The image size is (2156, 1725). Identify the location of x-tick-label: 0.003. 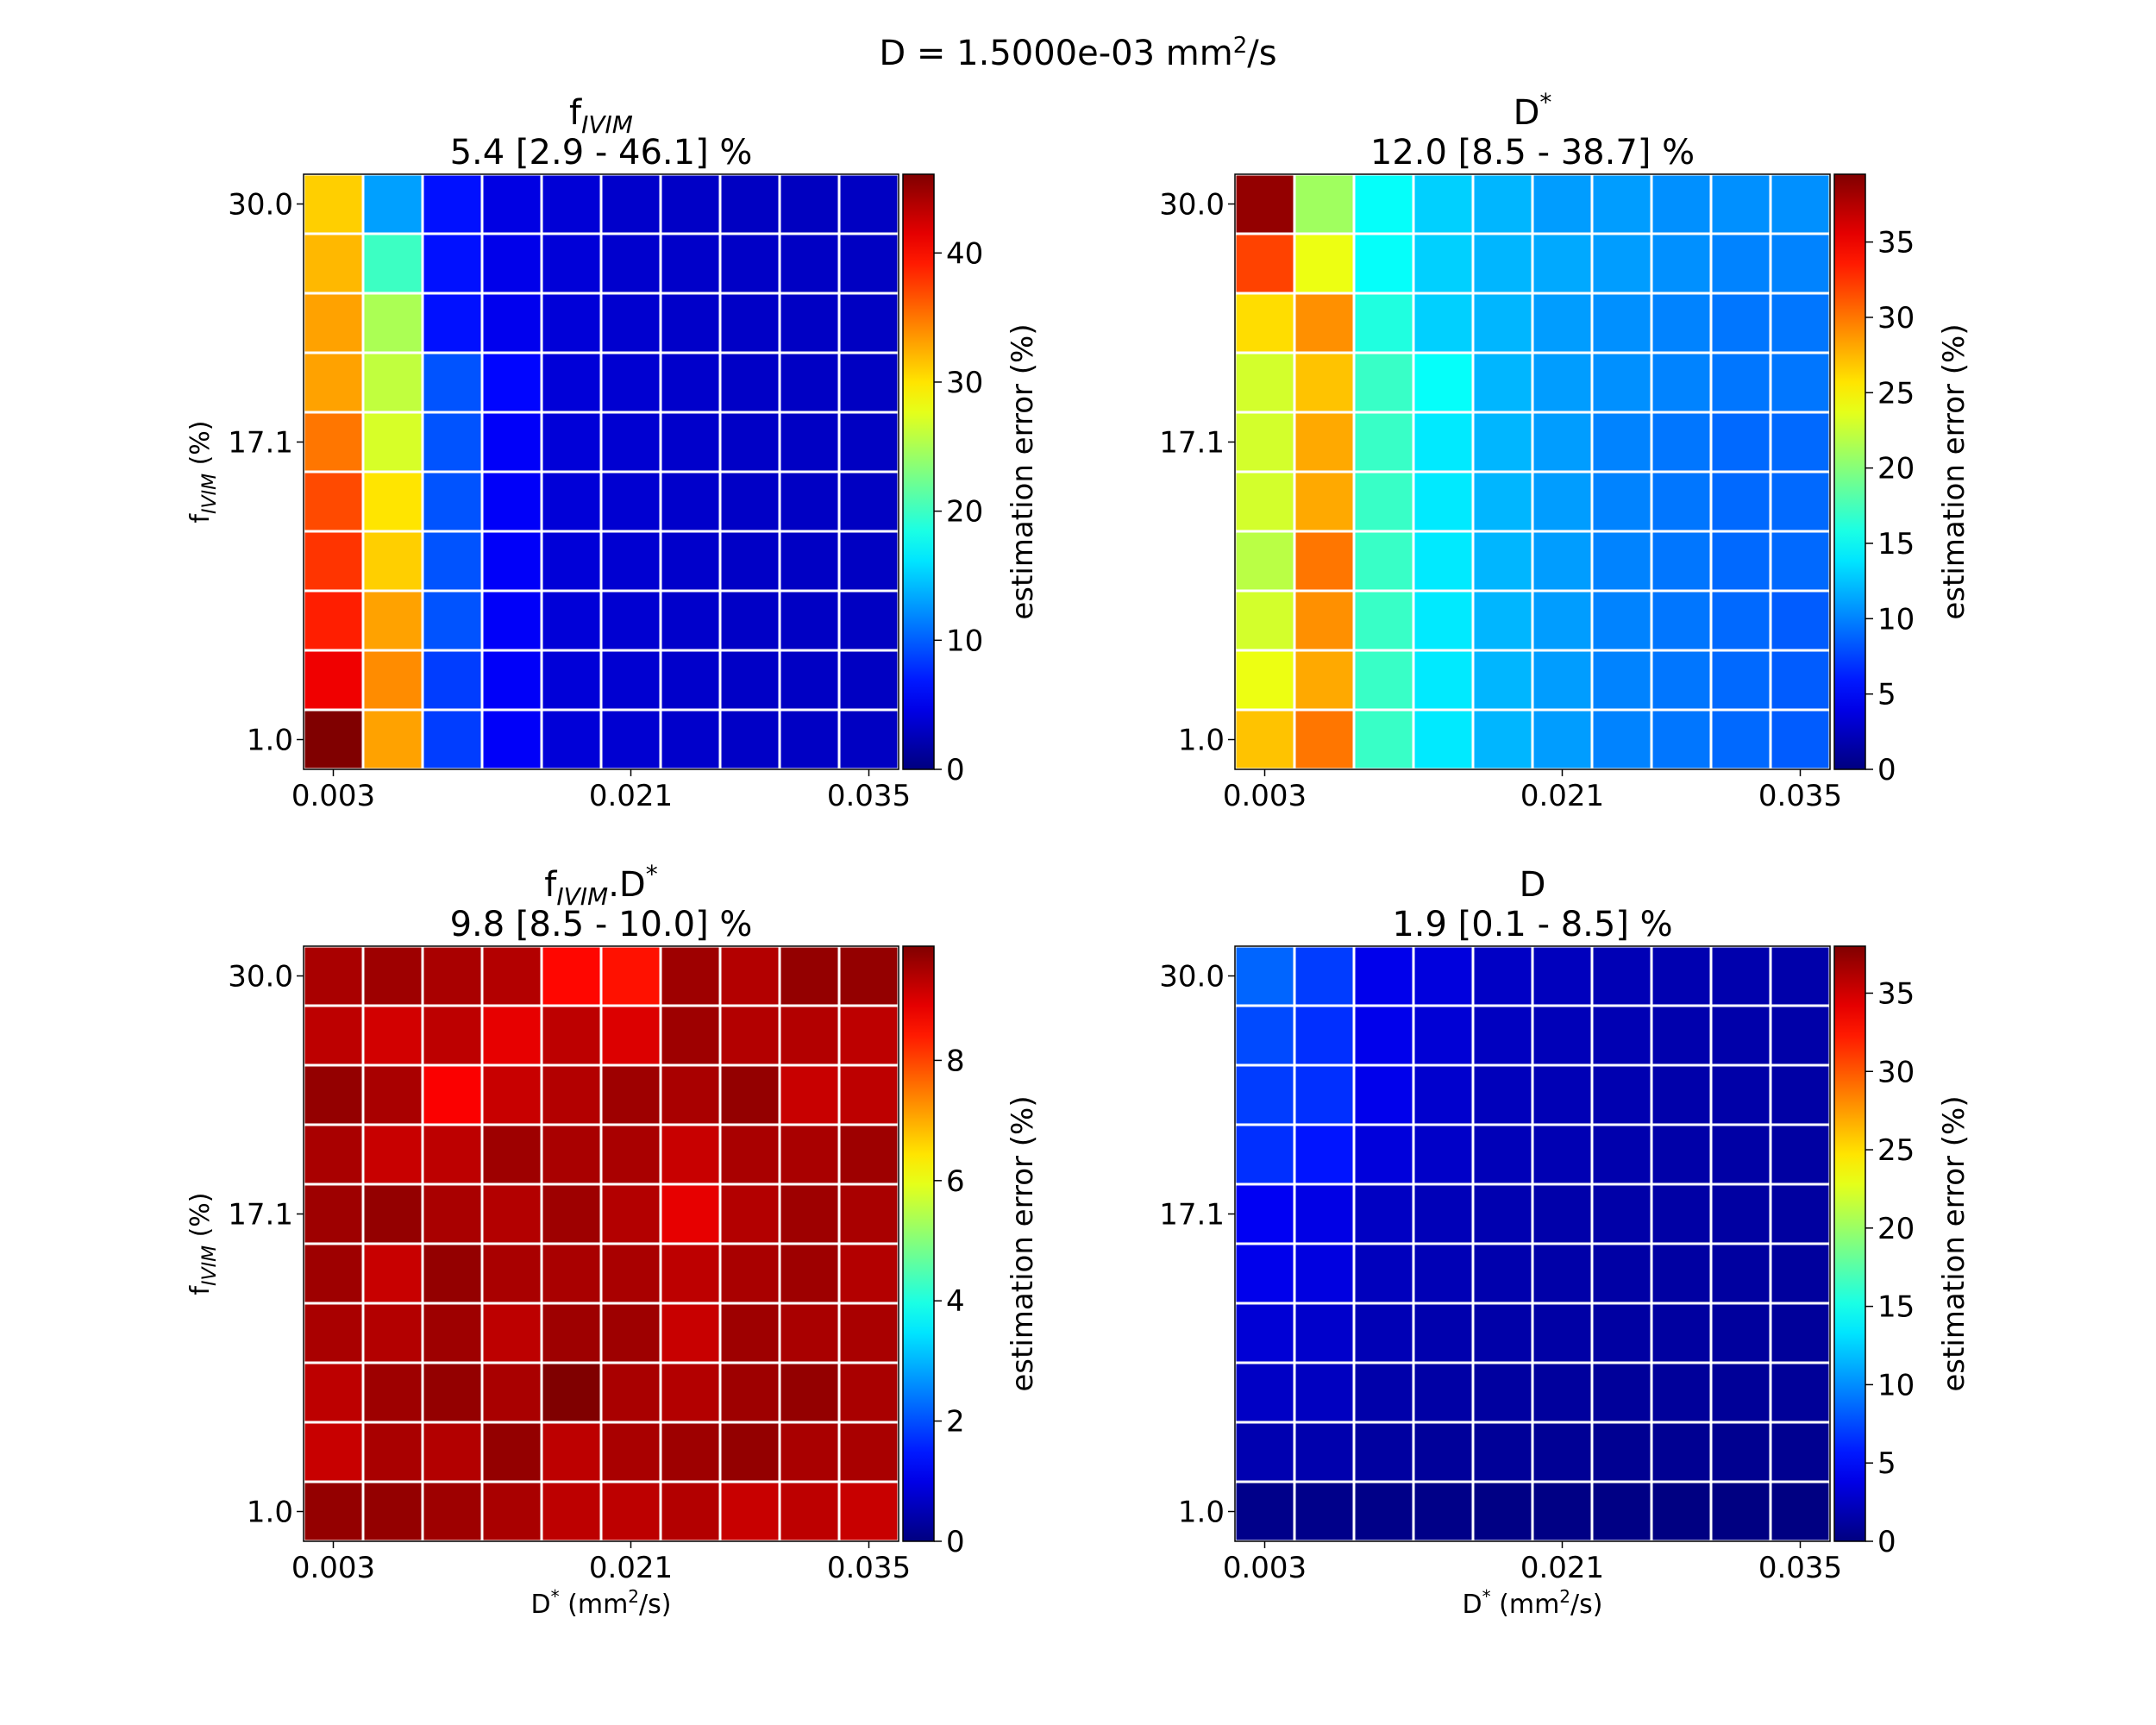
(1265, 796).